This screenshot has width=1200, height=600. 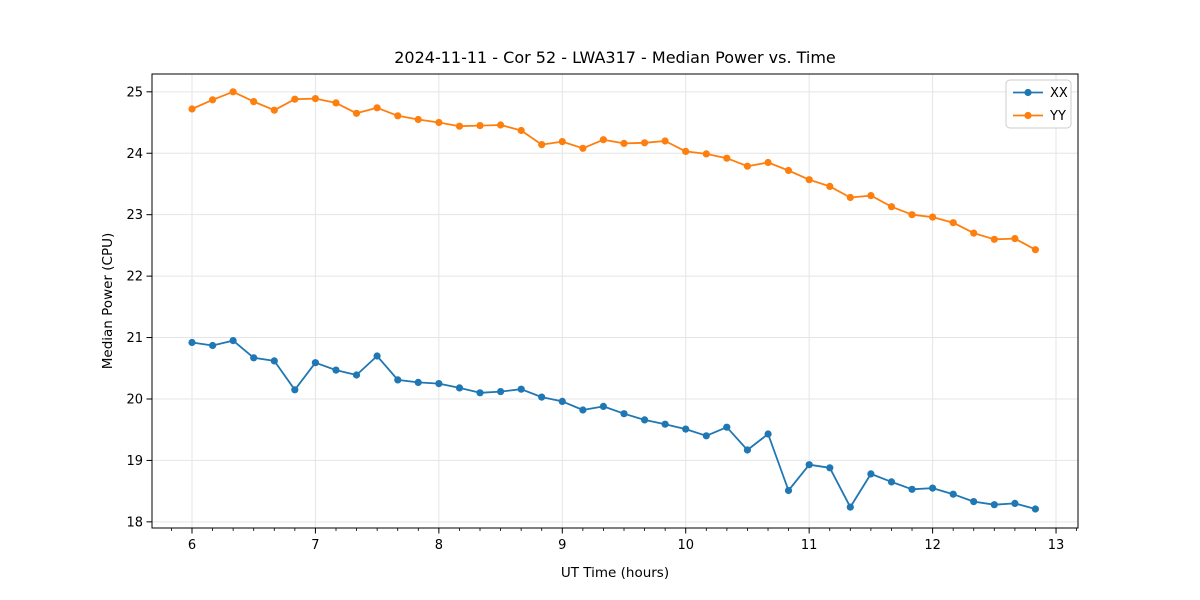 I want to click on x-tick-label: 13, so click(x=1056, y=545).